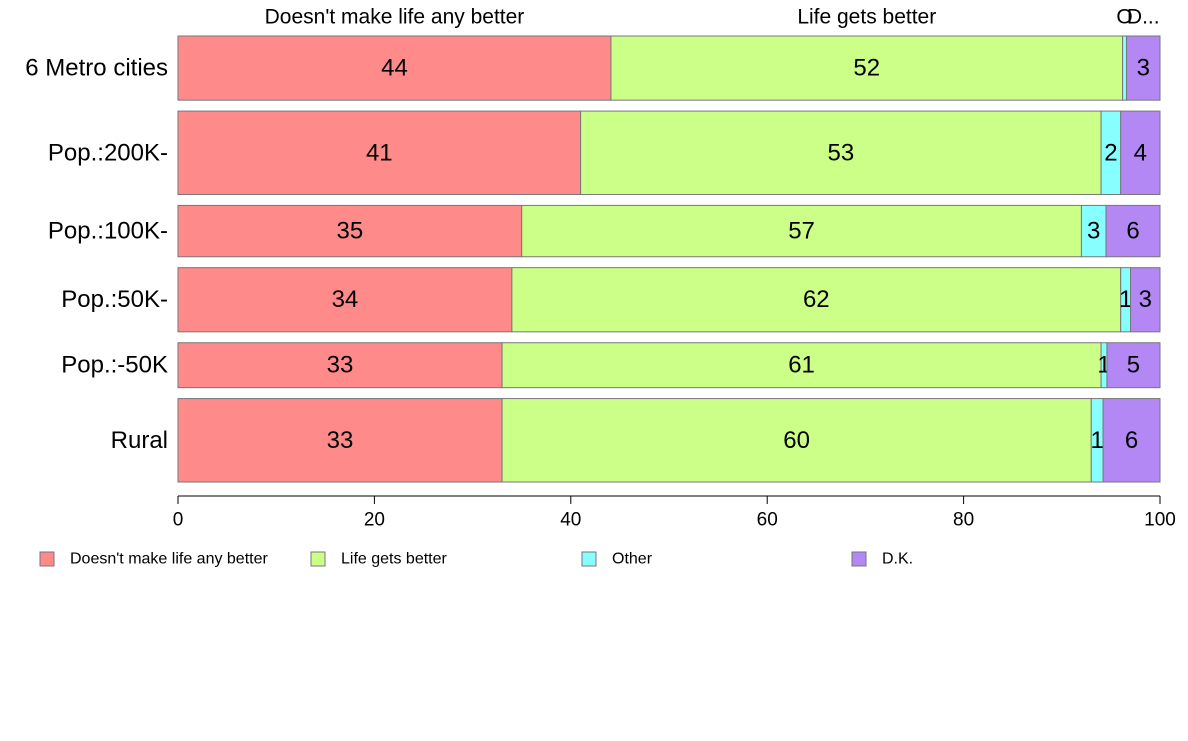 The height and width of the screenshot is (741, 1188). I want to click on x-tick-label-40: 40, so click(570, 520).